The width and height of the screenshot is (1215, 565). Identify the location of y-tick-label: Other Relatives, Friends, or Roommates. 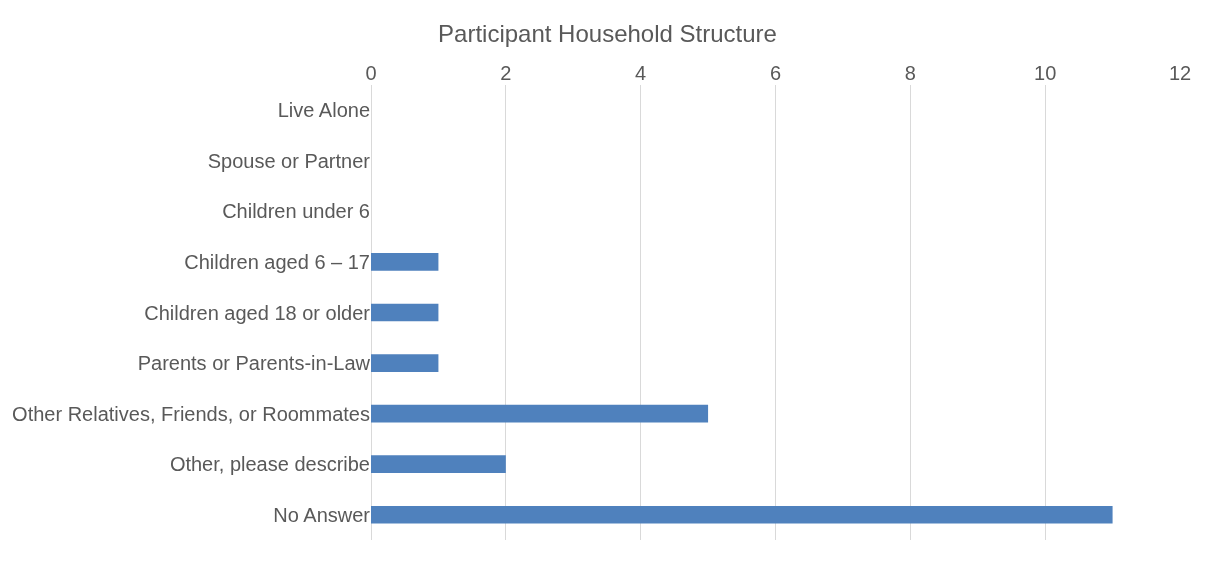
(191, 413).